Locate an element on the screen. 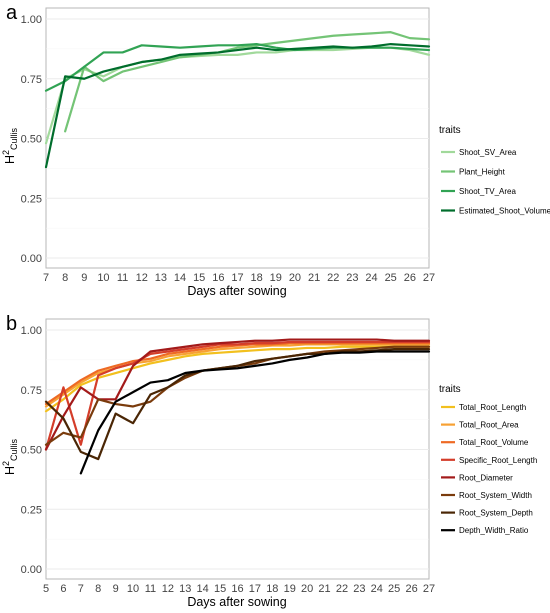 The height and width of the screenshot is (613, 550). legend-label: Root_Diameter is located at coordinates (486, 477).